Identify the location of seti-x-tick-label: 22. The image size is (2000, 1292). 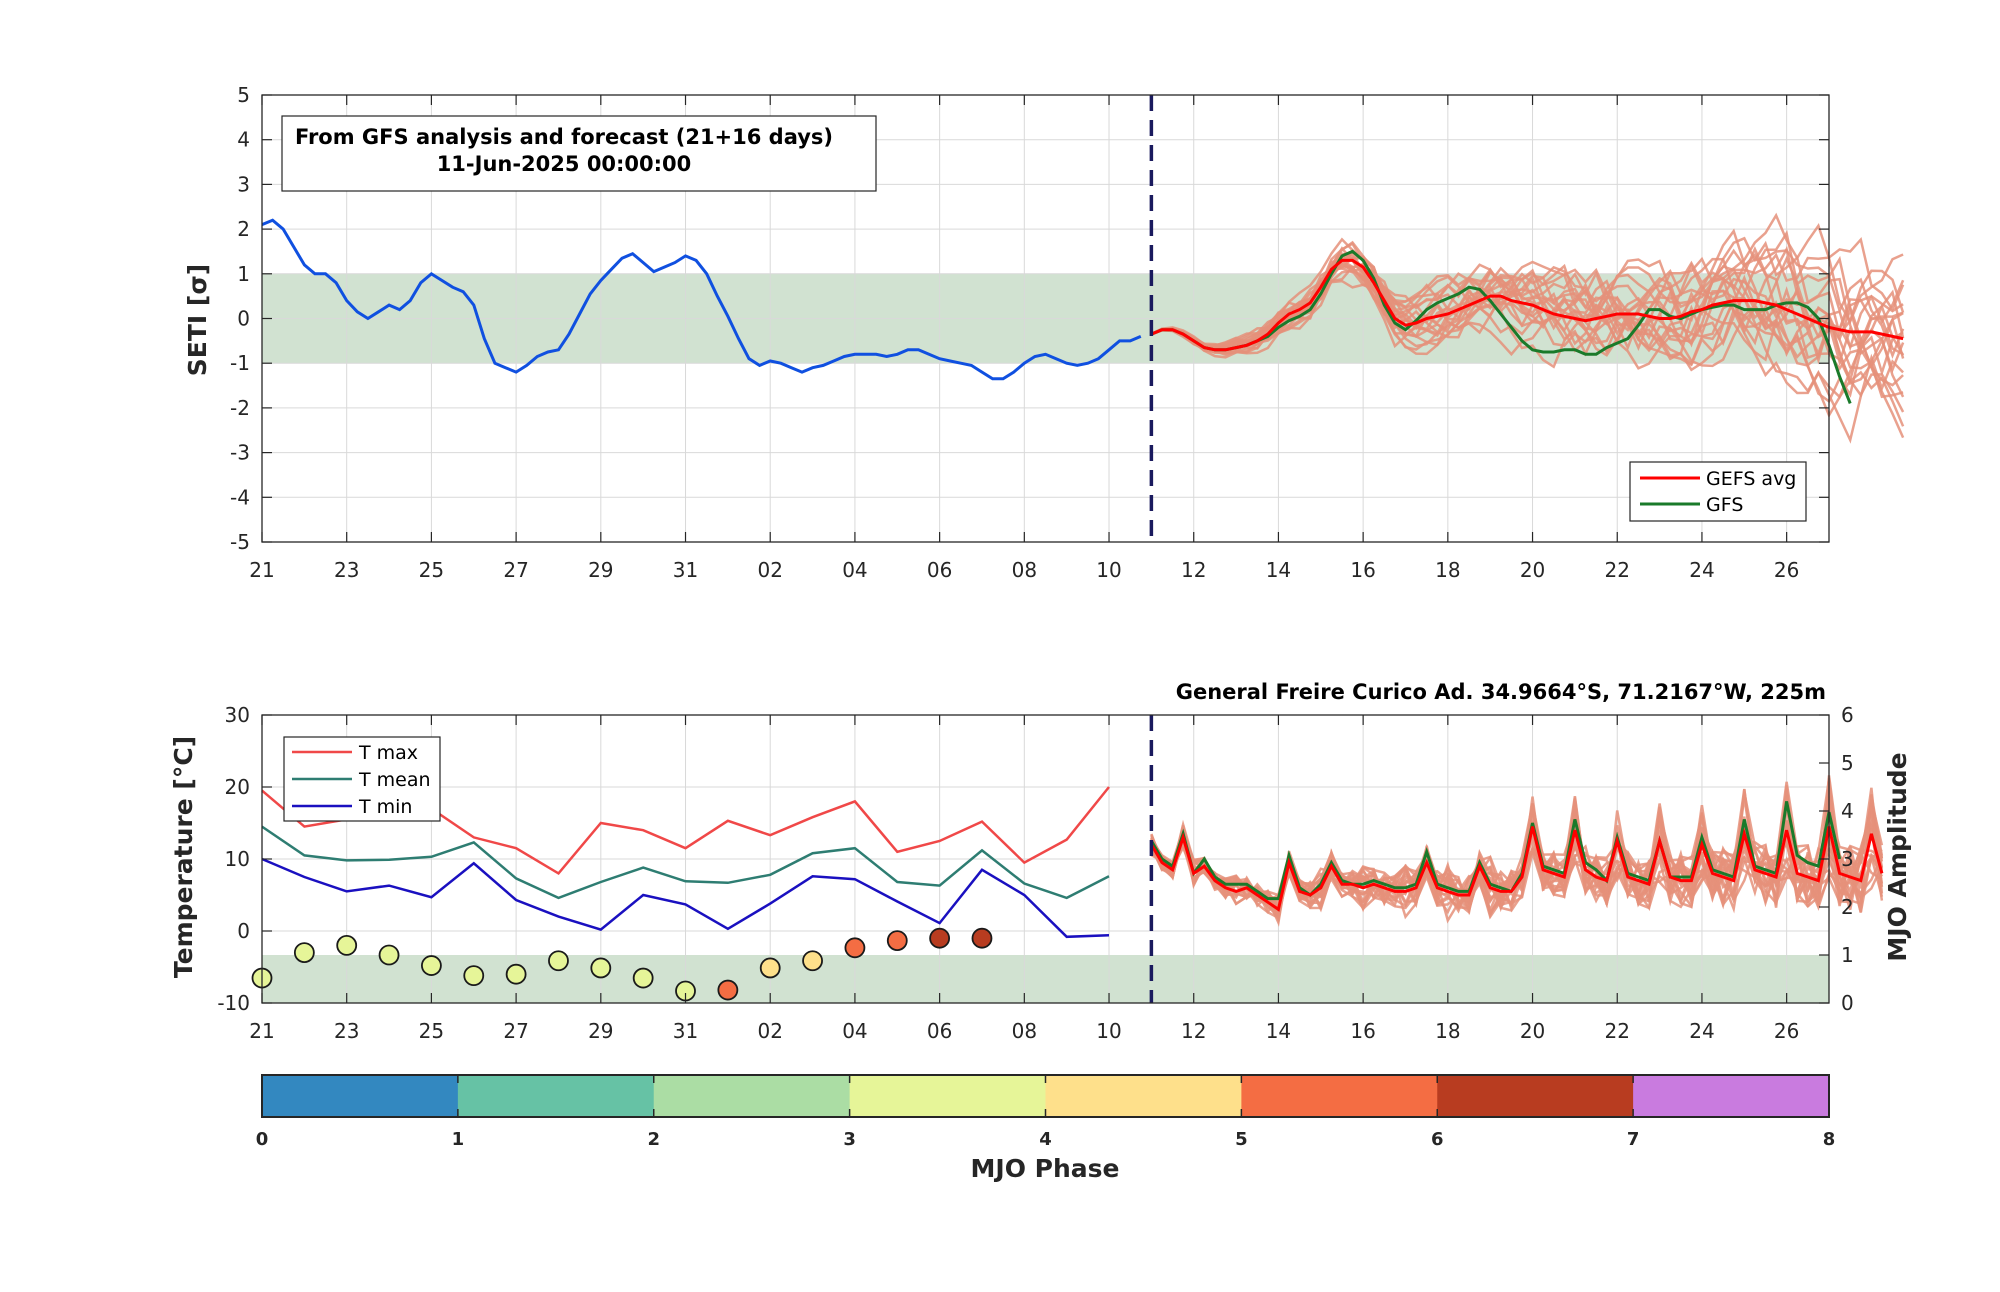
(1617, 570).